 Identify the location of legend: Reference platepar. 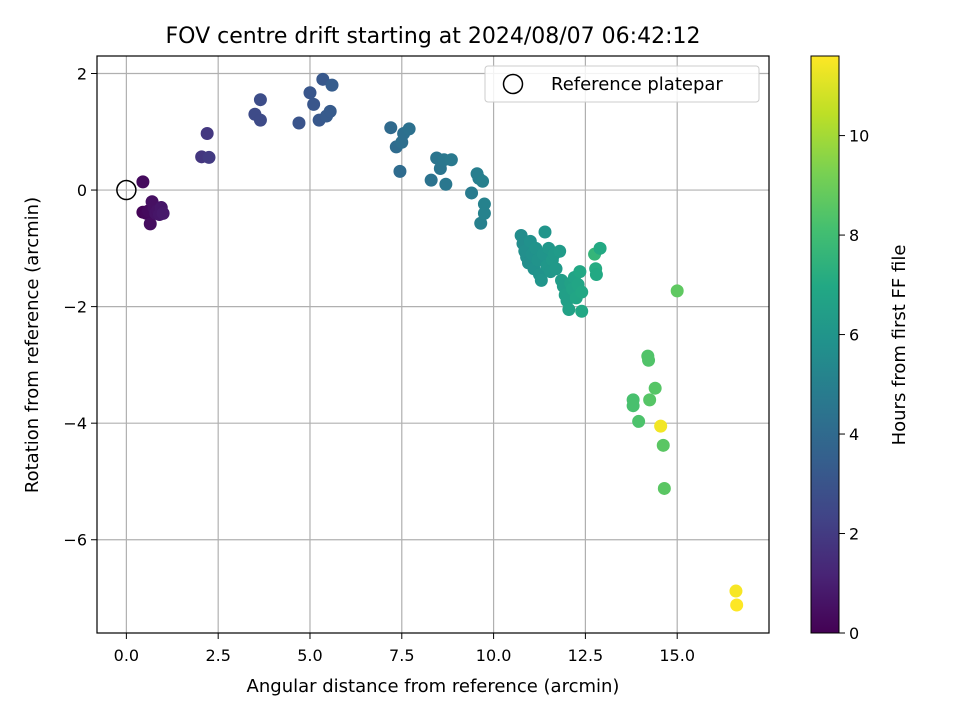
(622, 84).